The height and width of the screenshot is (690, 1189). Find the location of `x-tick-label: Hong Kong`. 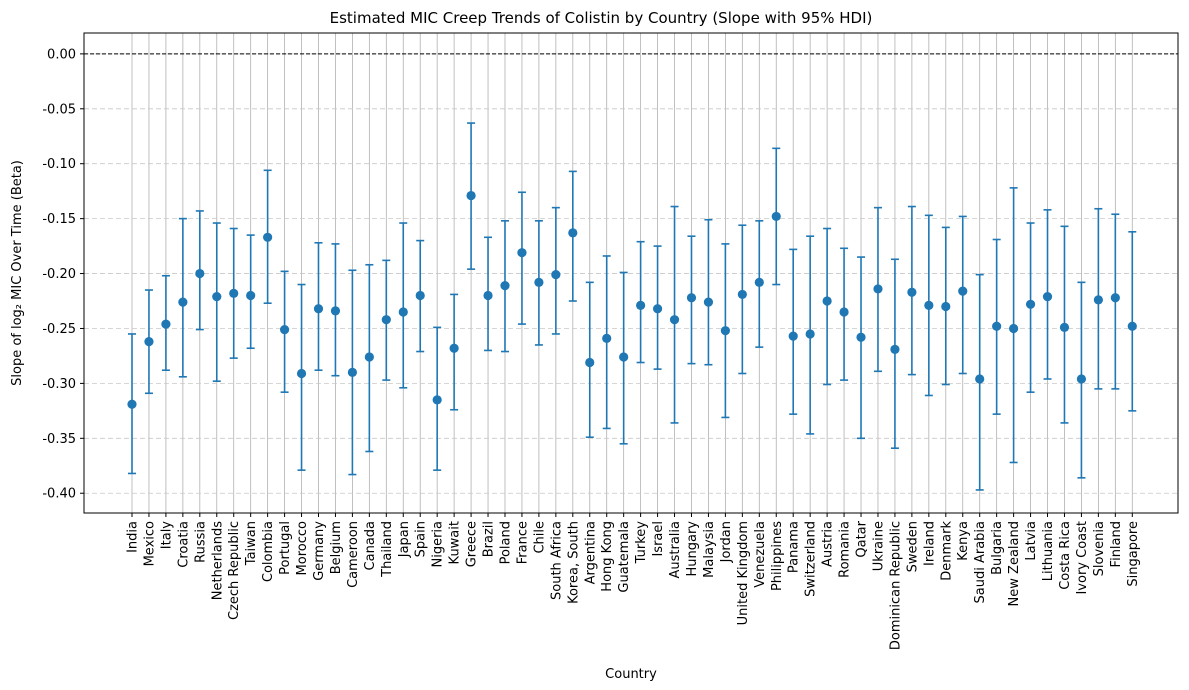

x-tick-label: Hong Kong is located at coordinates (607, 556).